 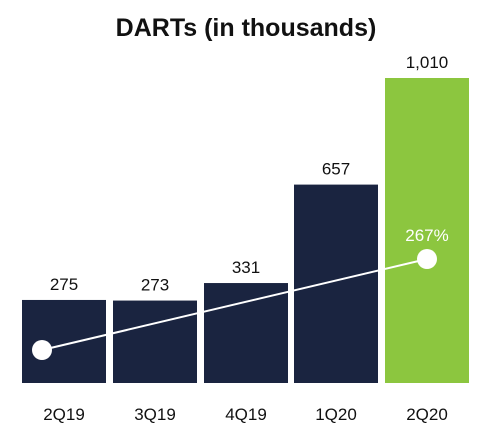 I want to click on growth-end-marker, so click(x=427, y=259).